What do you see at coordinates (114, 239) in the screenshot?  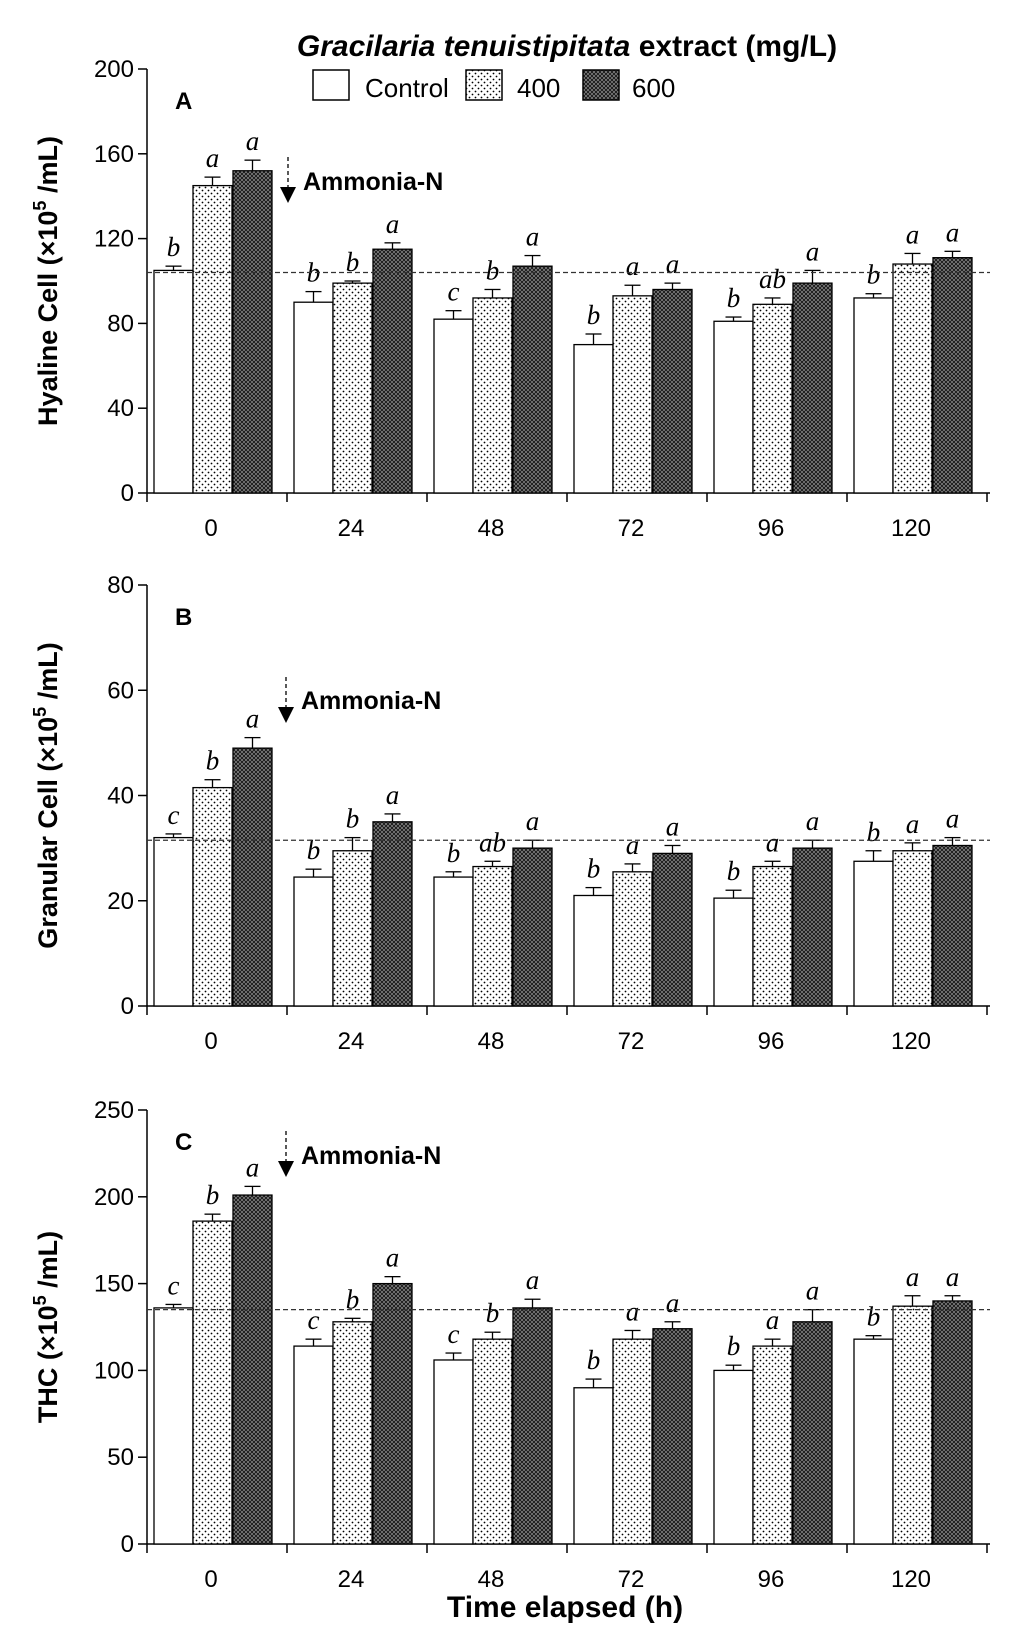 I see `y-tick-label: 120` at bounding box center [114, 239].